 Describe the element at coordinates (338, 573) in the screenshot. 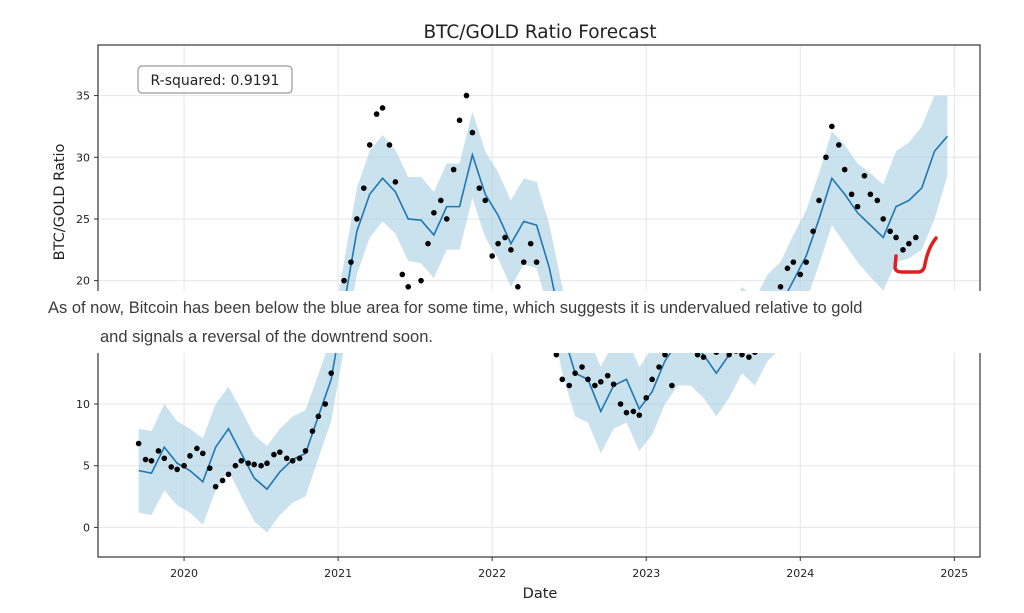

I see `x-tick-label: 2021` at that location.